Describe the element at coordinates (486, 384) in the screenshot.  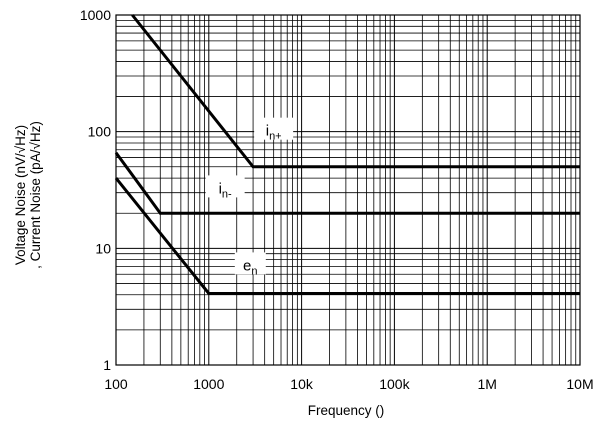
I see `x-tick-label: 1M` at that location.